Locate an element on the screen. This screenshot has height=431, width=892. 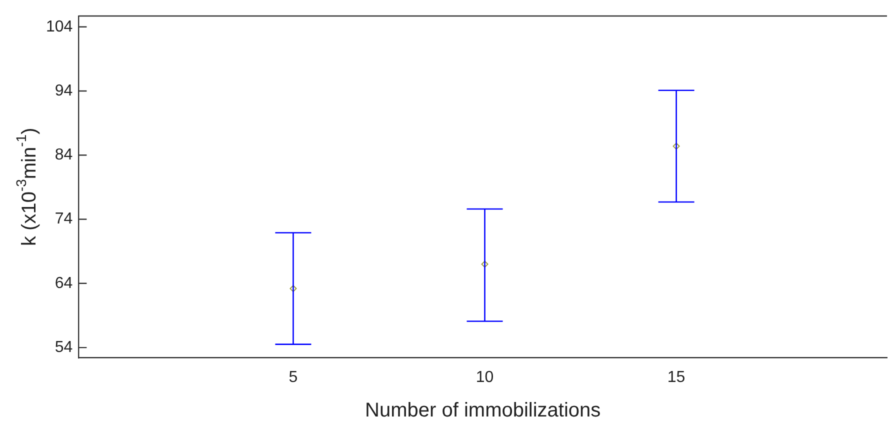
x-tick-label: 15 is located at coordinates (676, 377).